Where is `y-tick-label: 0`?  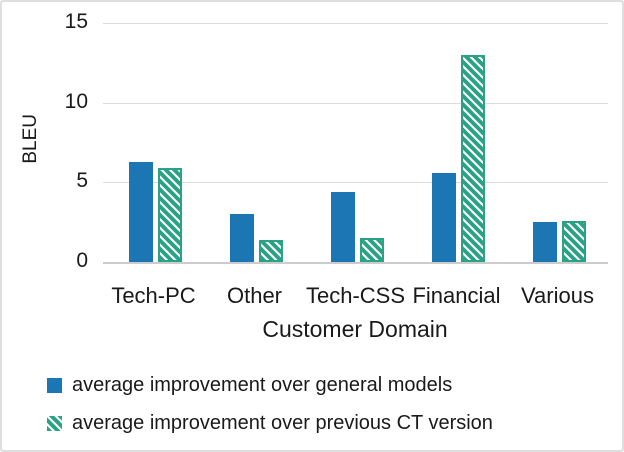
y-tick-label: 0 is located at coordinates (82, 260).